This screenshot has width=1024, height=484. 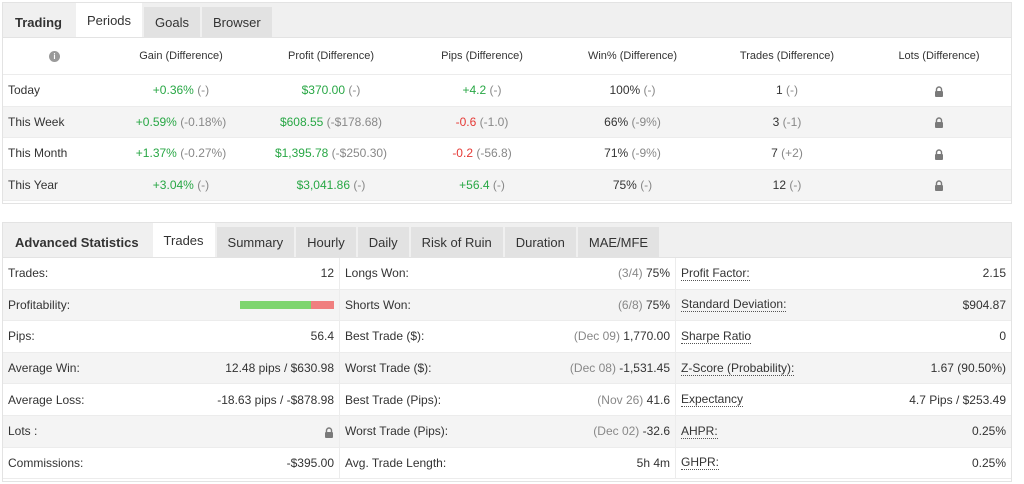 I want to click on win-cell: 71% (-9%), so click(x=632, y=153).